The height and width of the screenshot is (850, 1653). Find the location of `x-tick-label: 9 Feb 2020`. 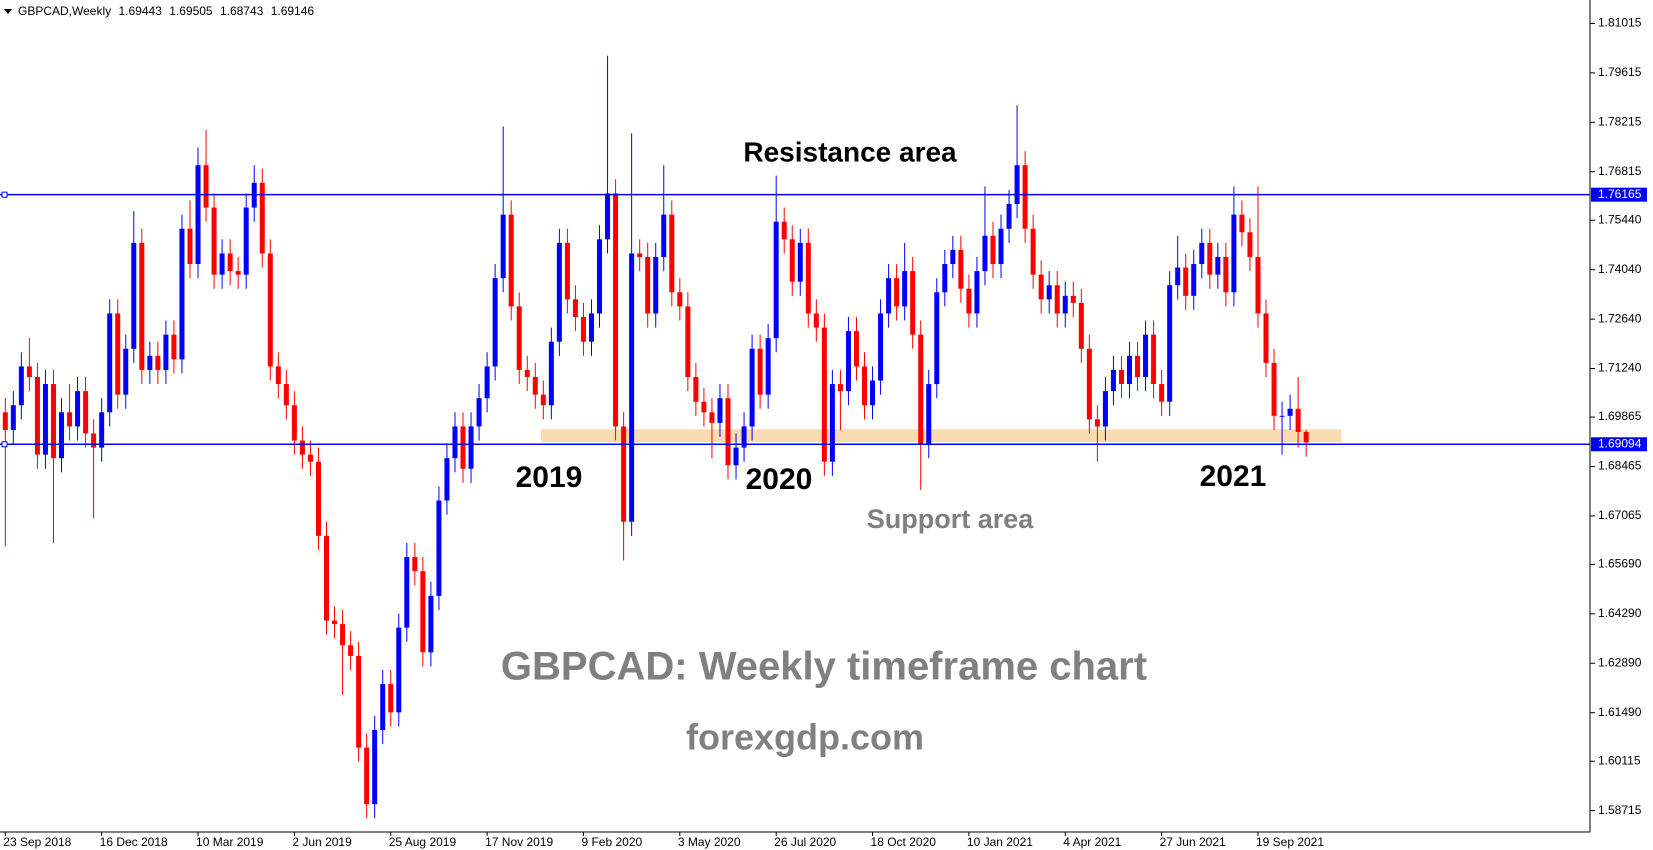

x-tick-label: 9 Feb 2020 is located at coordinates (611, 842).